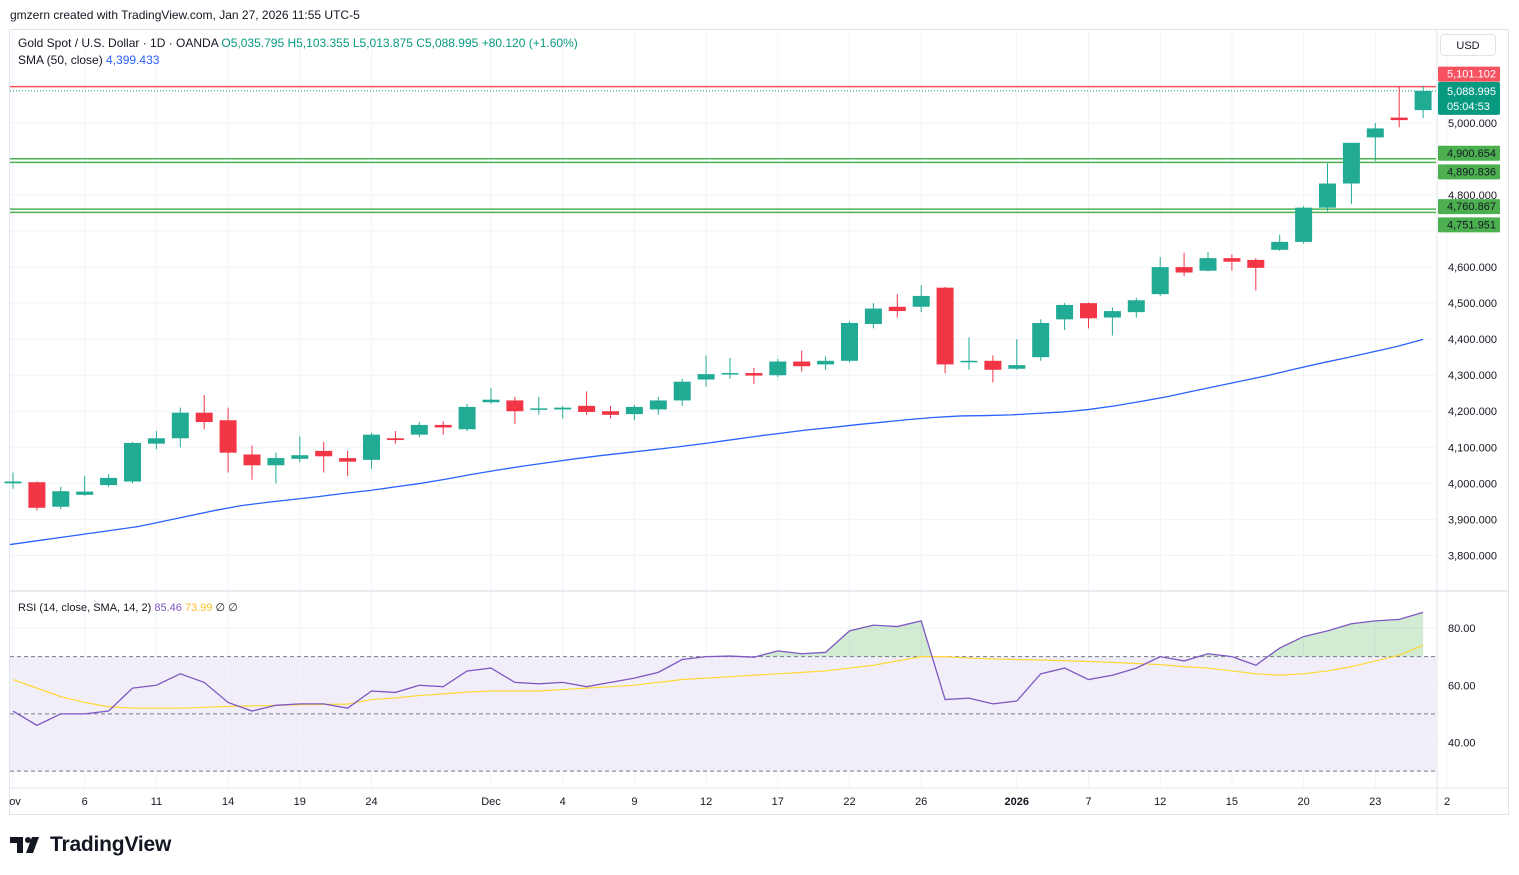 This screenshot has height=875, width=1519. I want to click on tradingview-wordmark: TradingView, so click(111, 844).